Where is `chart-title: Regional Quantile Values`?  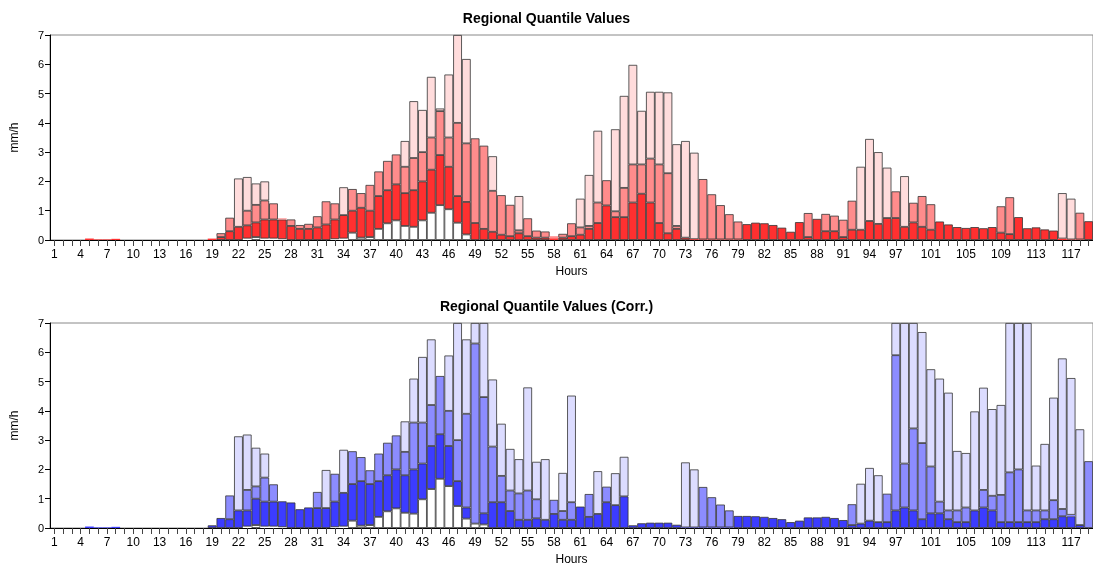 chart-title: Regional Quantile Values is located at coordinates (546, 18).